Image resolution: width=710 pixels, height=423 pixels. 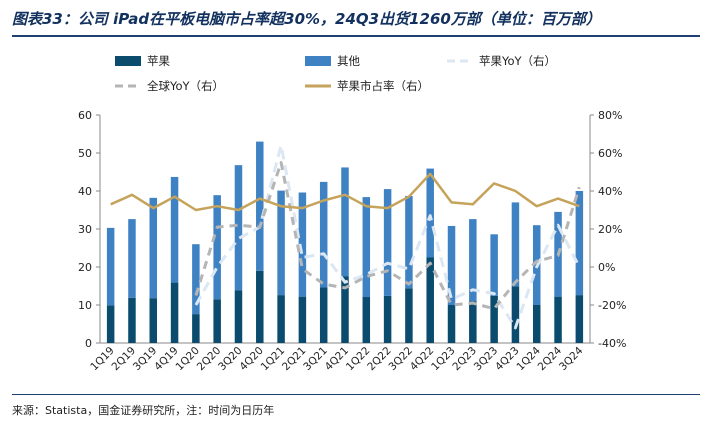 What do you see at coordinates (606, 267) in the screenshot?
I see `y-right-tick-label: 0%` at bounding box center [606, 267].